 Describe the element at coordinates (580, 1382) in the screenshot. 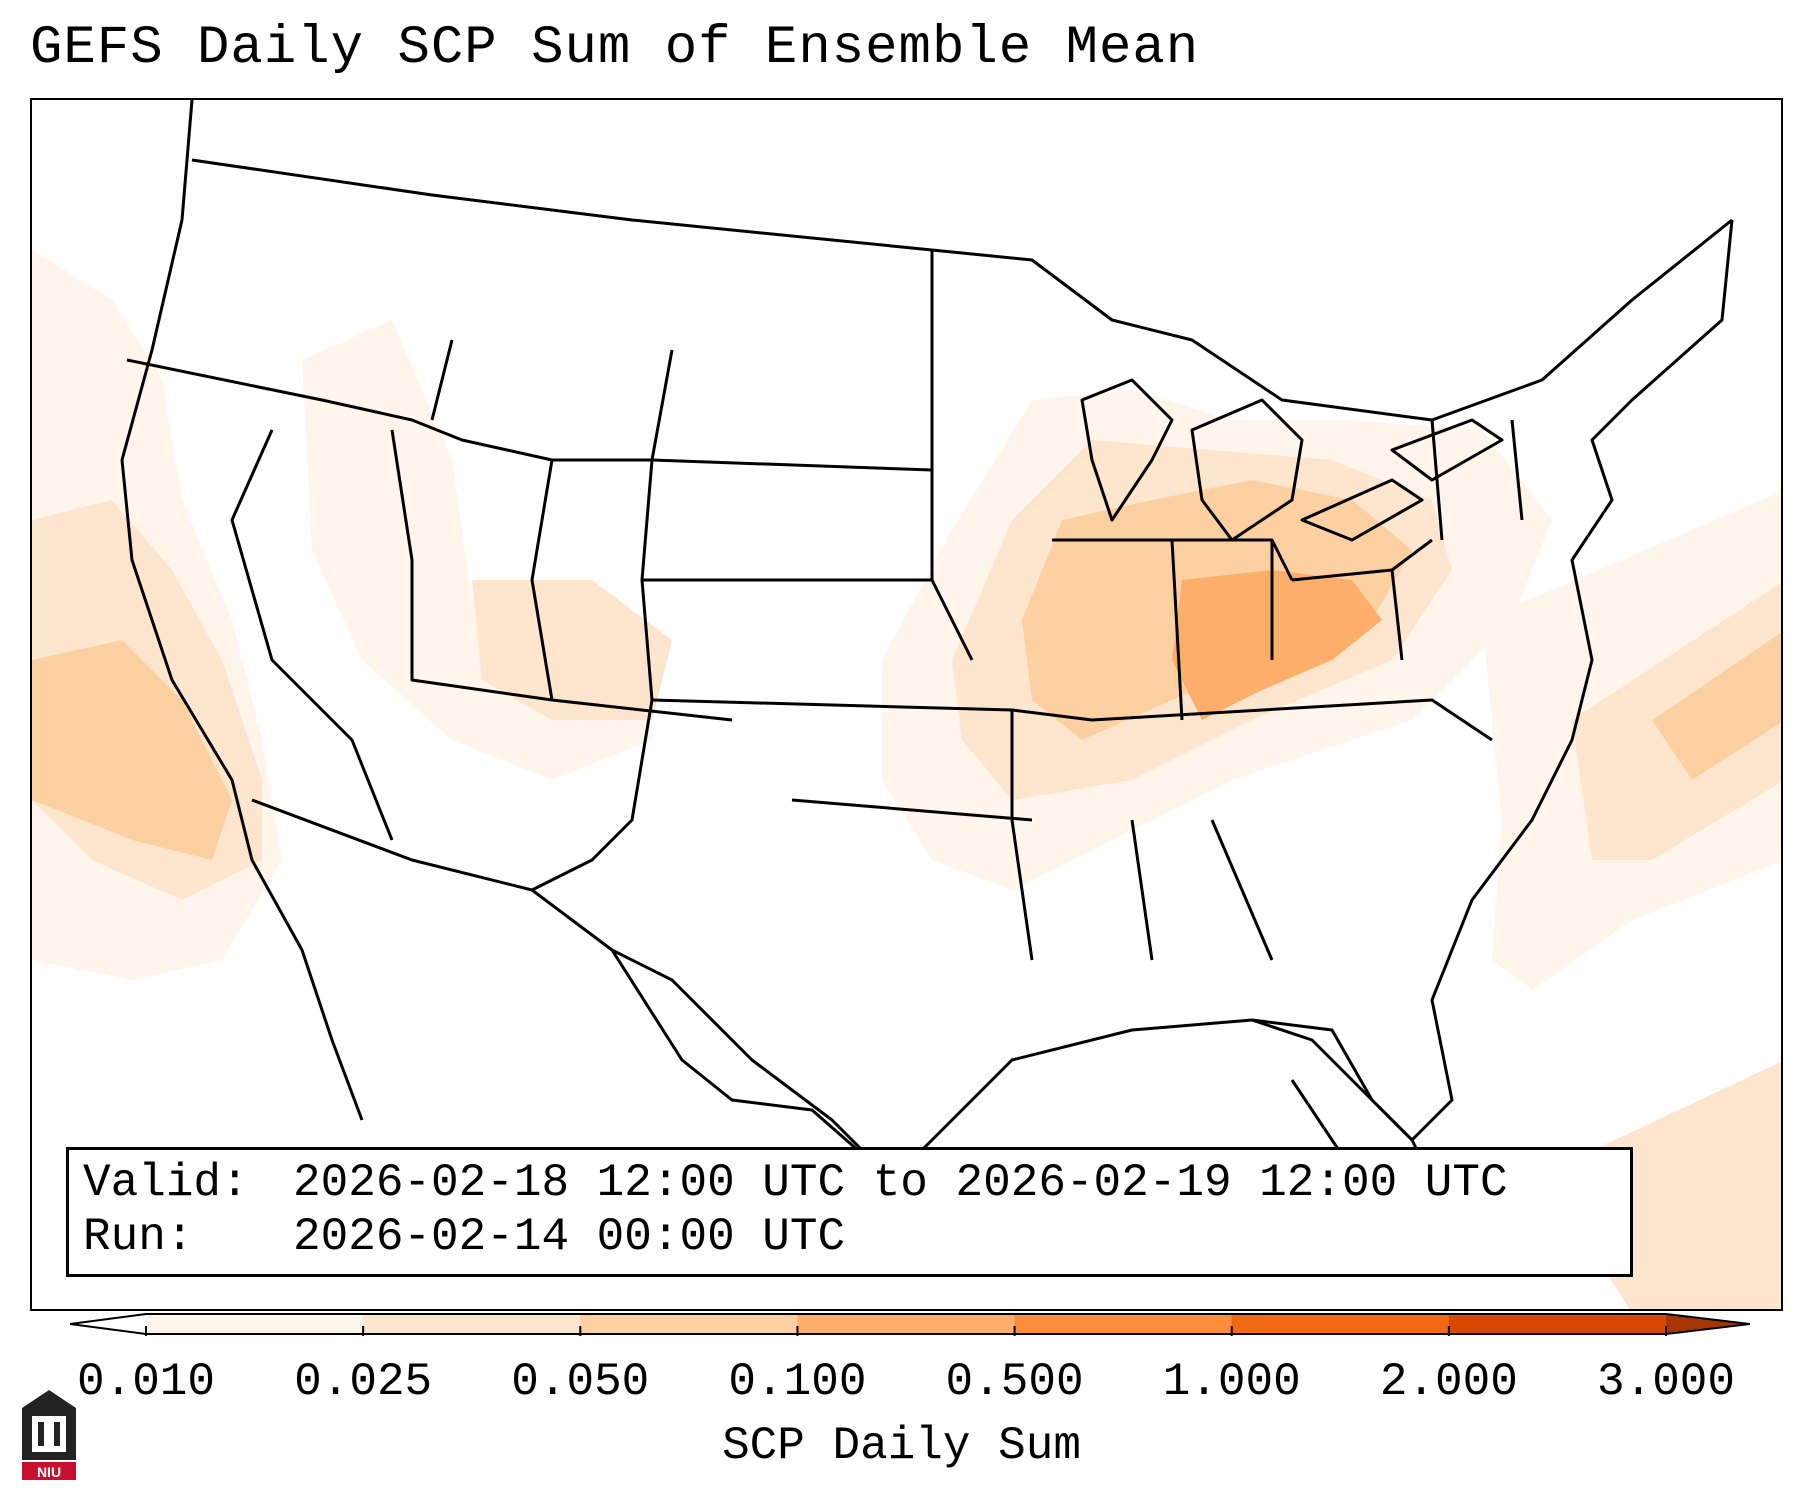

I see `colorbar-tick-label: 0.050` at that location.